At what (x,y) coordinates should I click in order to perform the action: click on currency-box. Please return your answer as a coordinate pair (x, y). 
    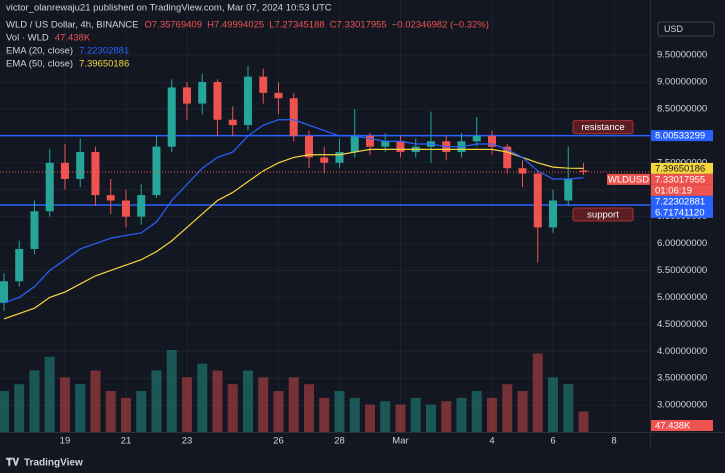
    Looking at the image, I should click on (686, 29).